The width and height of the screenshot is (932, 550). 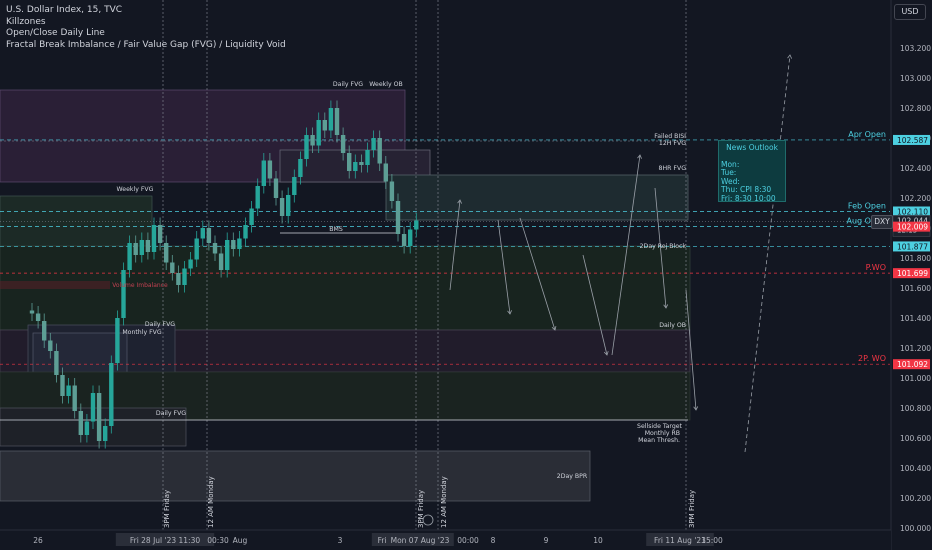 What do you see at coordinates (915, 468) in the screenshot?
I see `price-tick-label: 100.400` at bounding box center [915, 468].